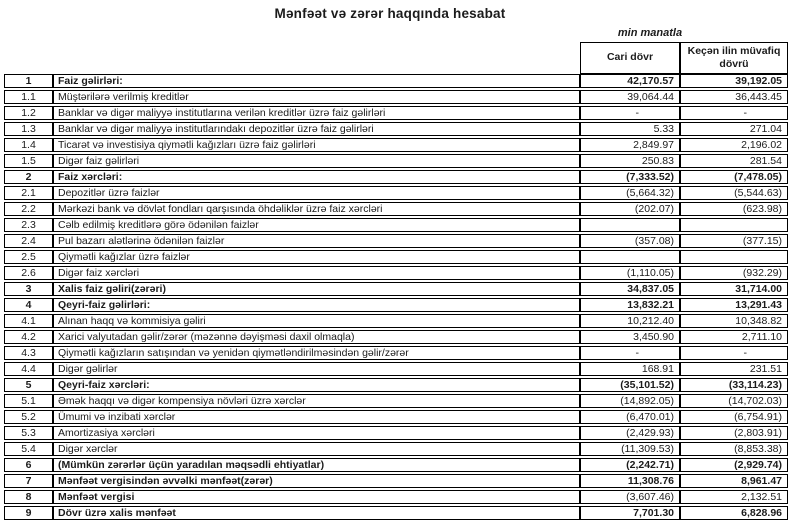  Describe the element at coordinates (630, 145) in the screenshot. I see `row-current-value: 2,849.97` at that location.